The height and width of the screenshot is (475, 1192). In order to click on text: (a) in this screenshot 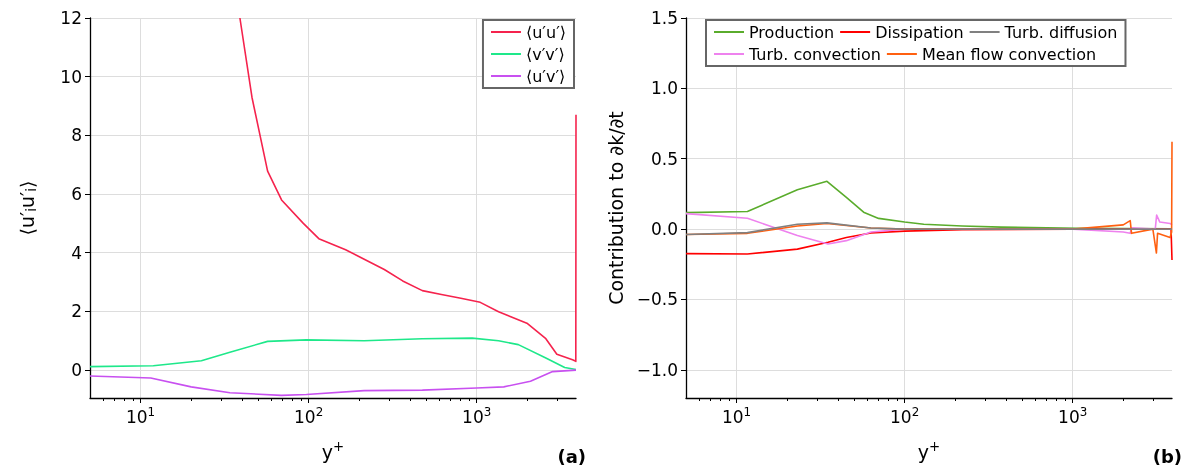, I will do `click(572, 456)`.